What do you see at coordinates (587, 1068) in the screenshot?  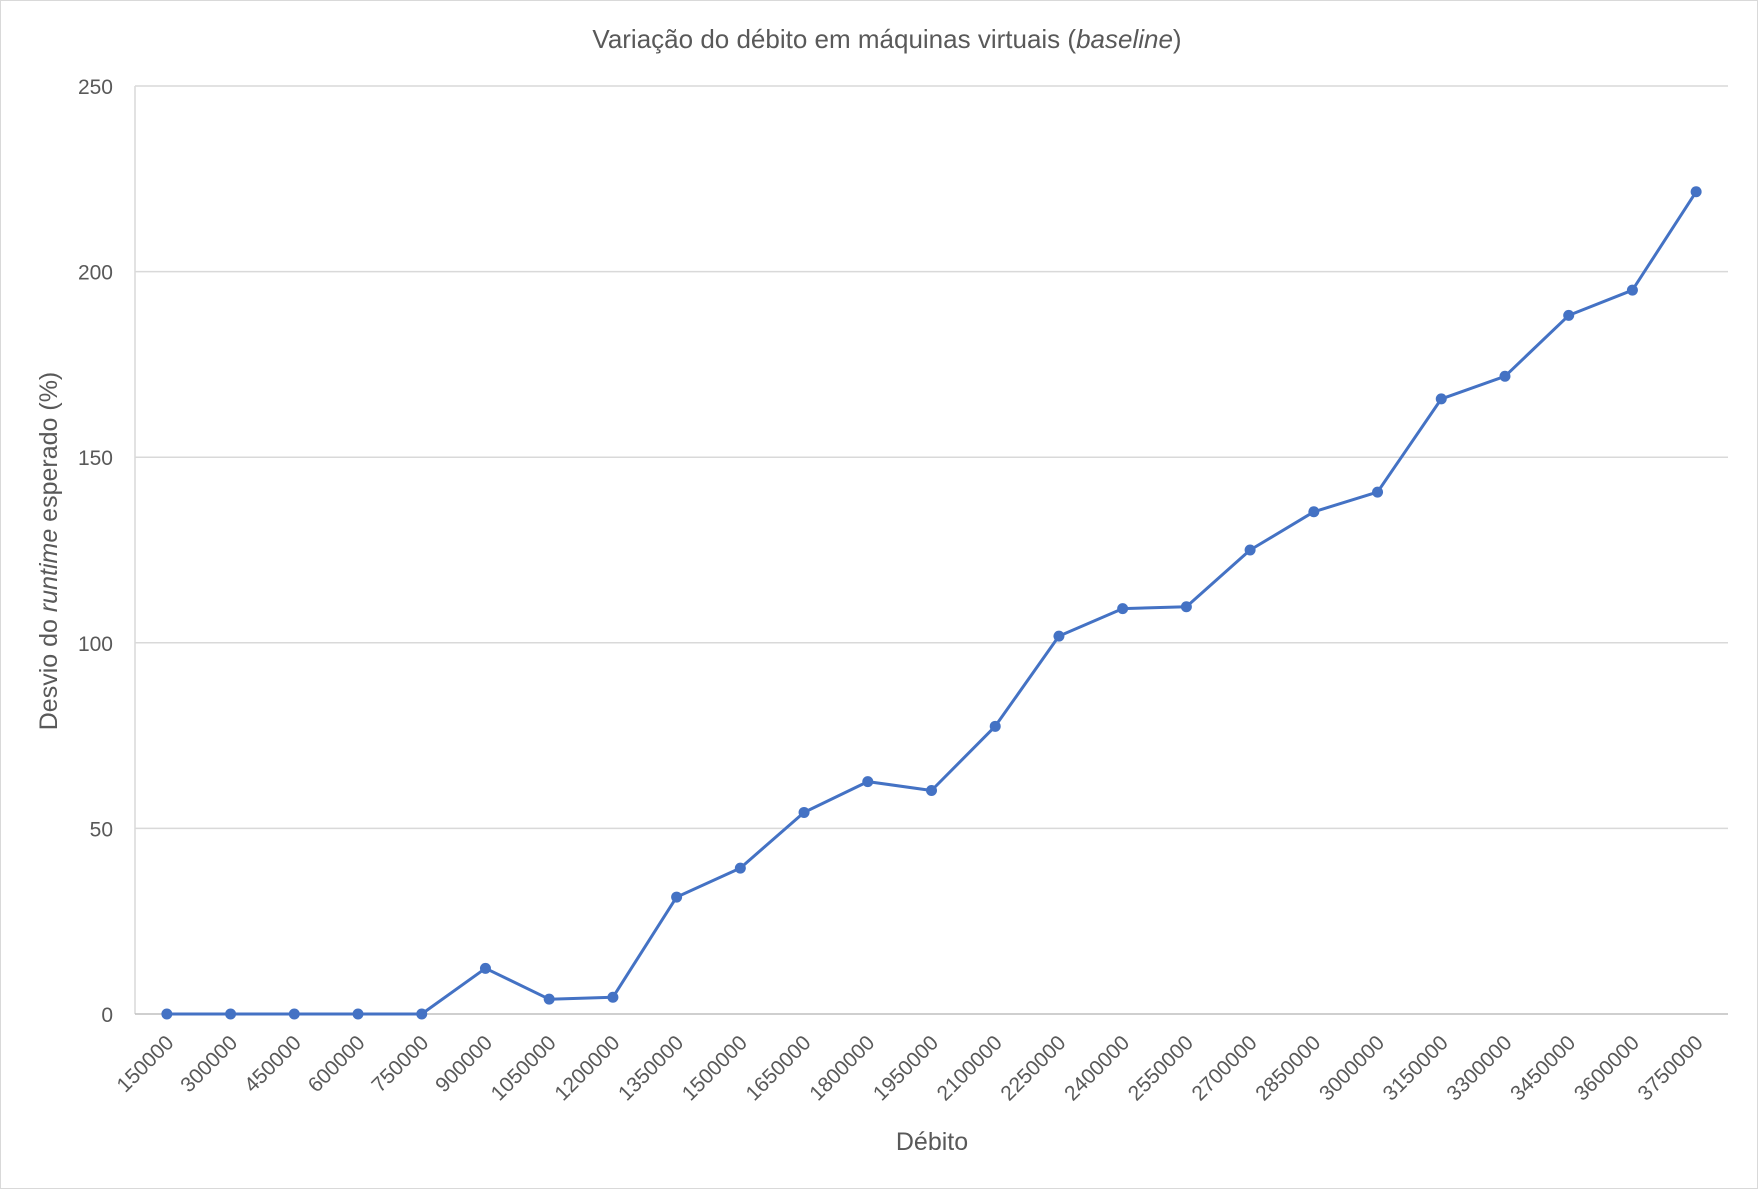 I see `x-tick-label: 1200000` at bounding box center [587, 1068].